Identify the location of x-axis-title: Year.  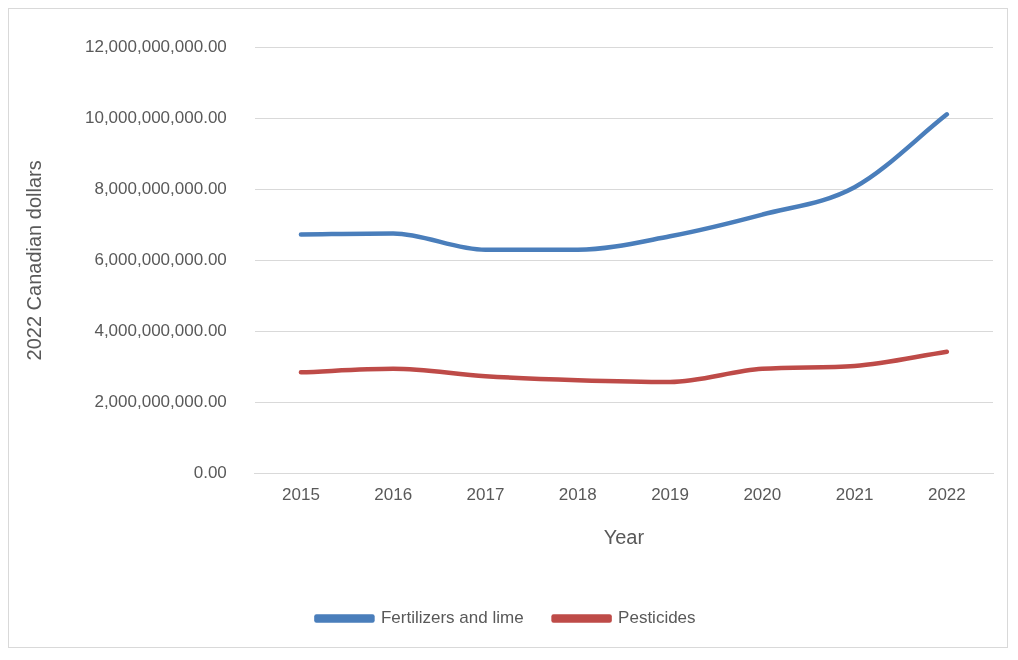
(624, 536).